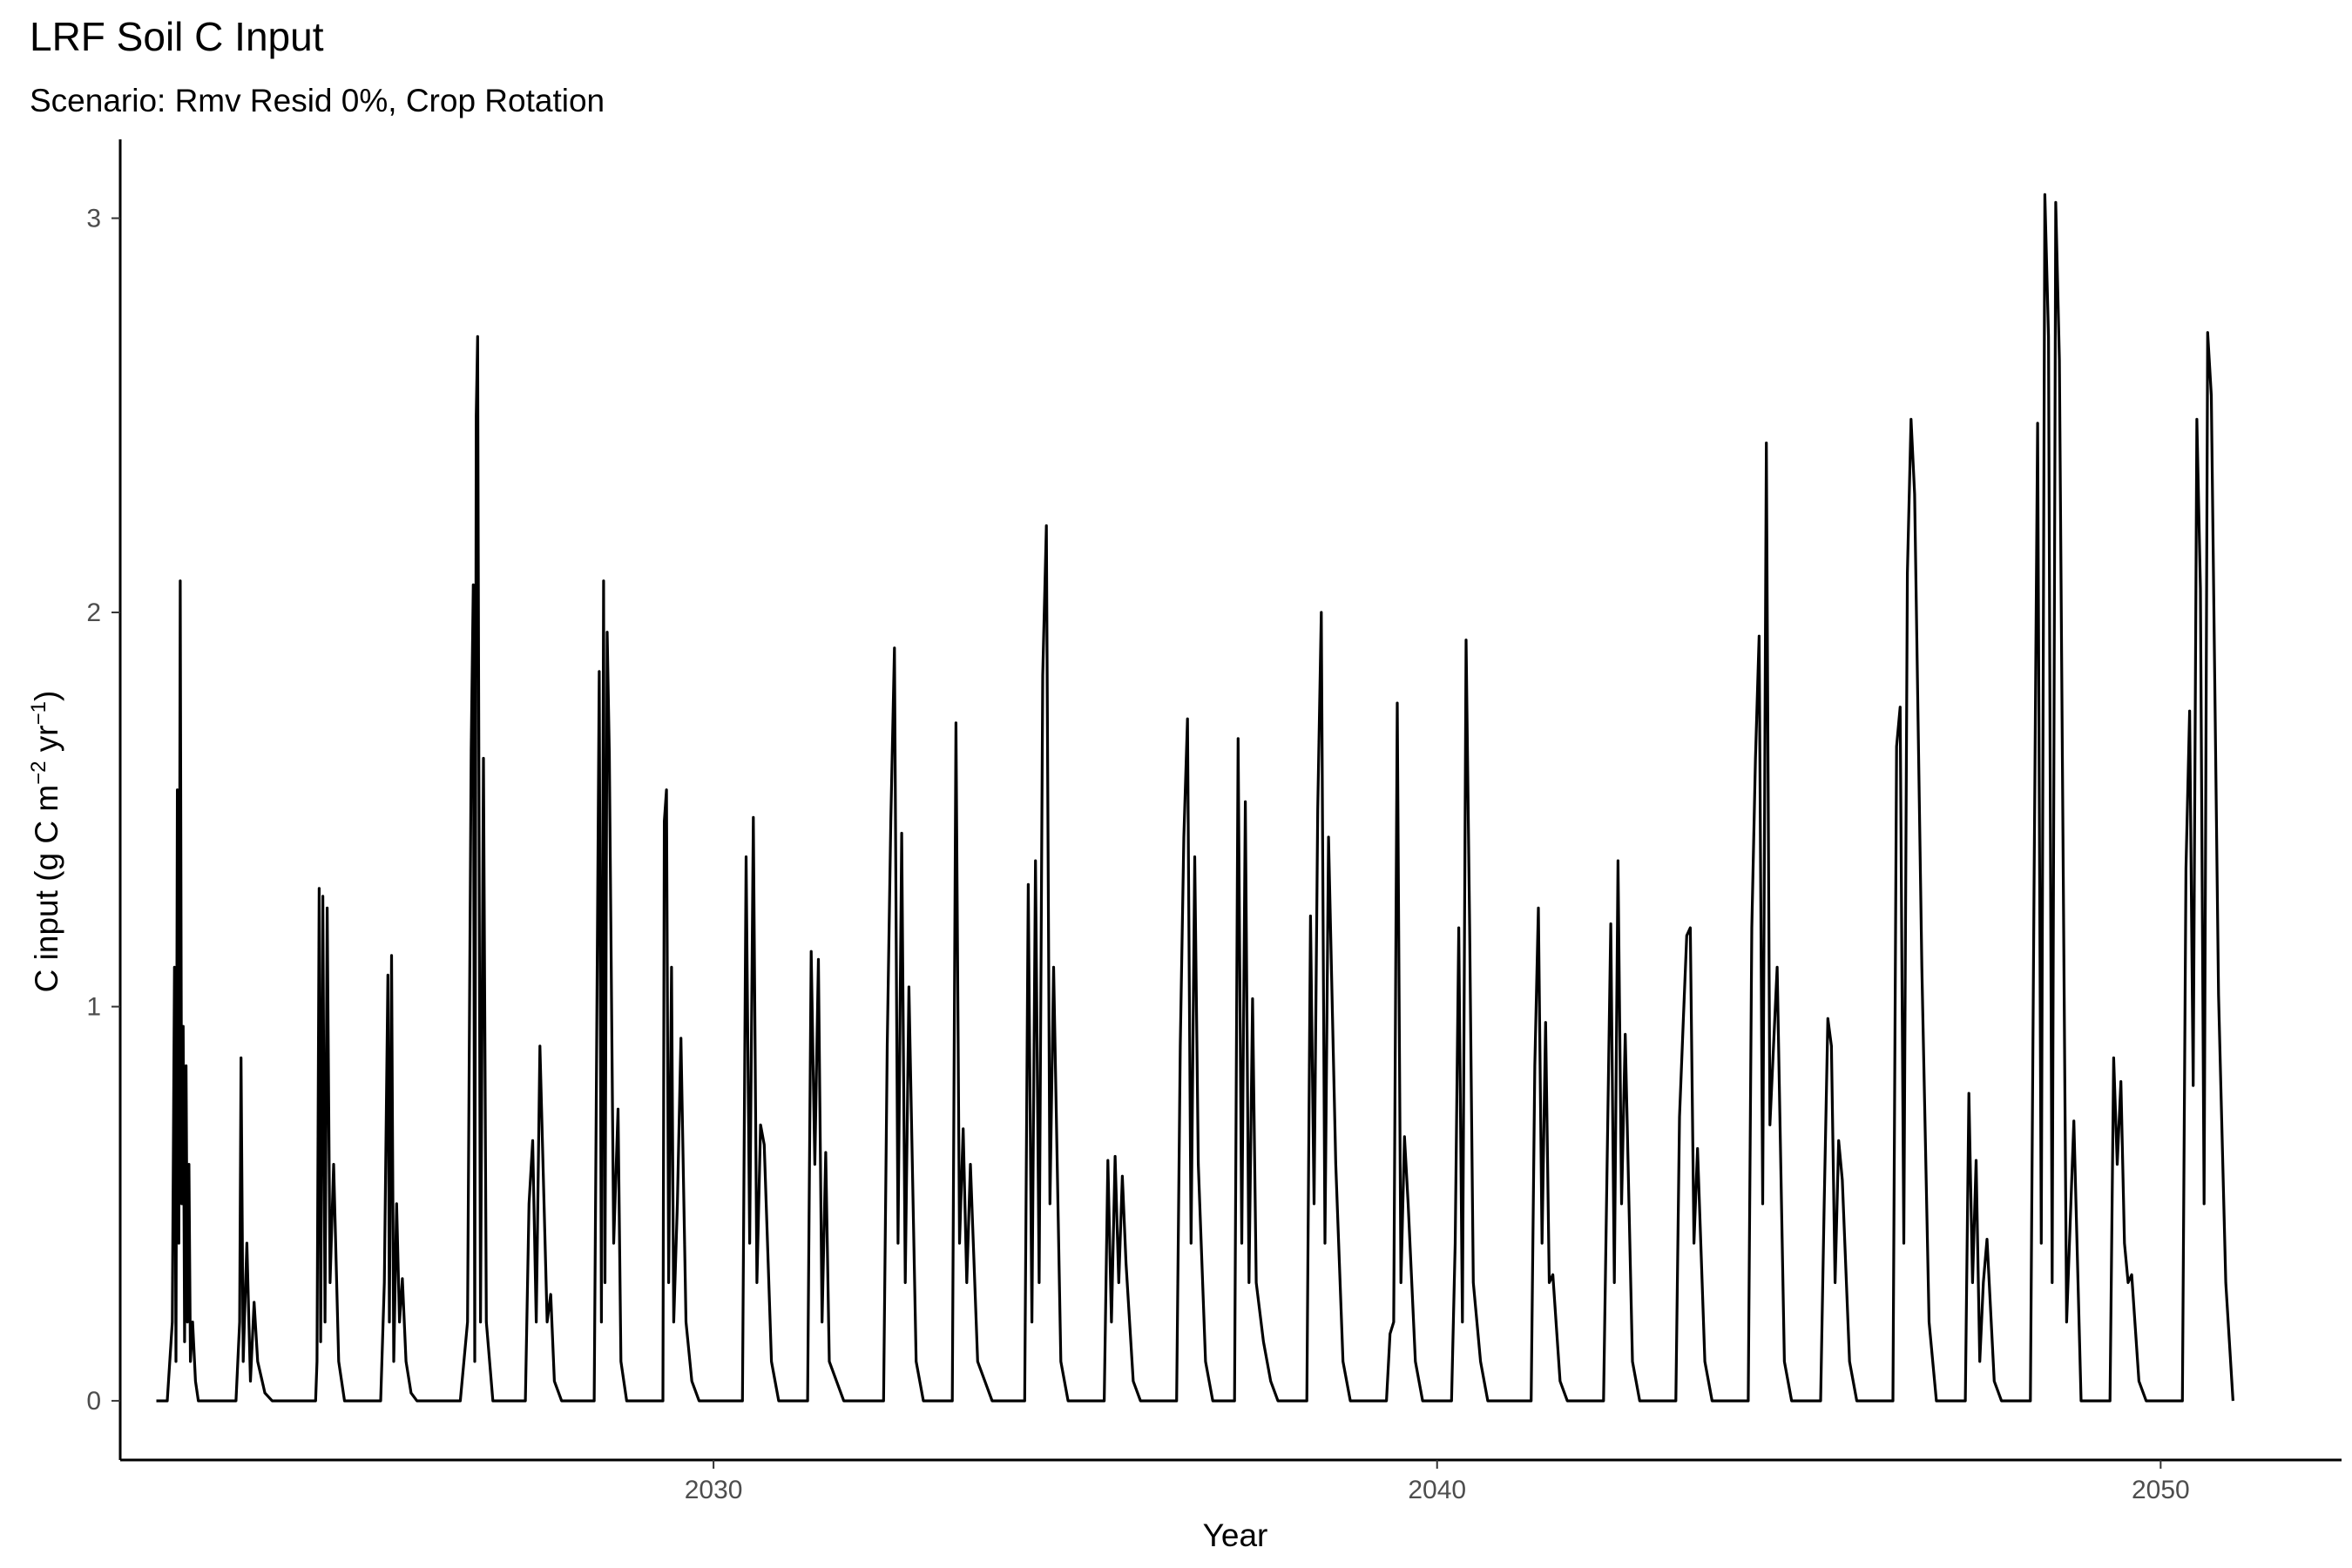 The width and height of the screenshot is (2352, 1568). What do you see at coordinates (46, 889) in the screenshot?
I see `y-axis-title-part: C input (g C m` at bounding box center [46, 889].